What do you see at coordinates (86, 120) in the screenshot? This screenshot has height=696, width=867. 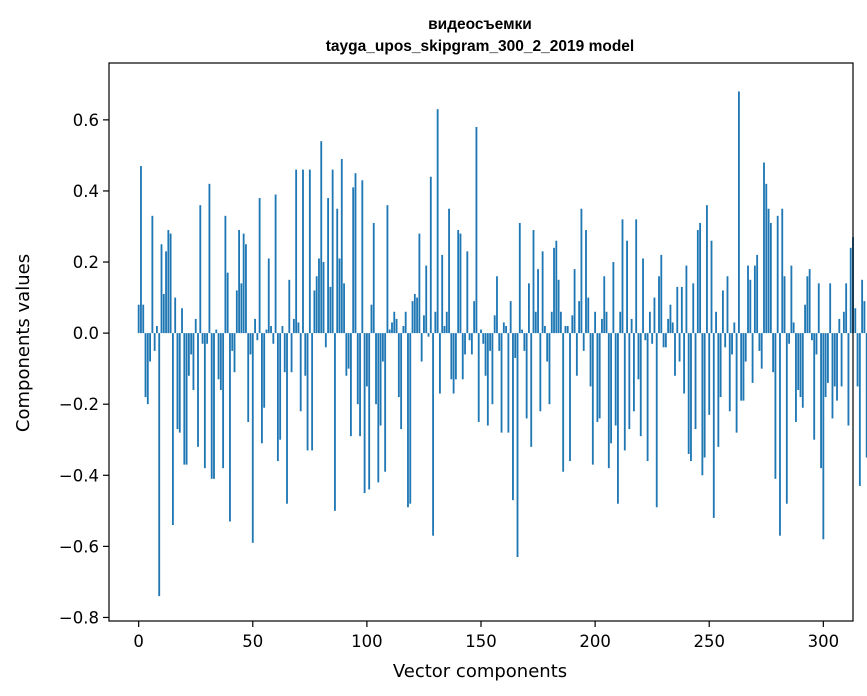 I see `y-tick-label: 0.6` at bounding box center [86, 120].